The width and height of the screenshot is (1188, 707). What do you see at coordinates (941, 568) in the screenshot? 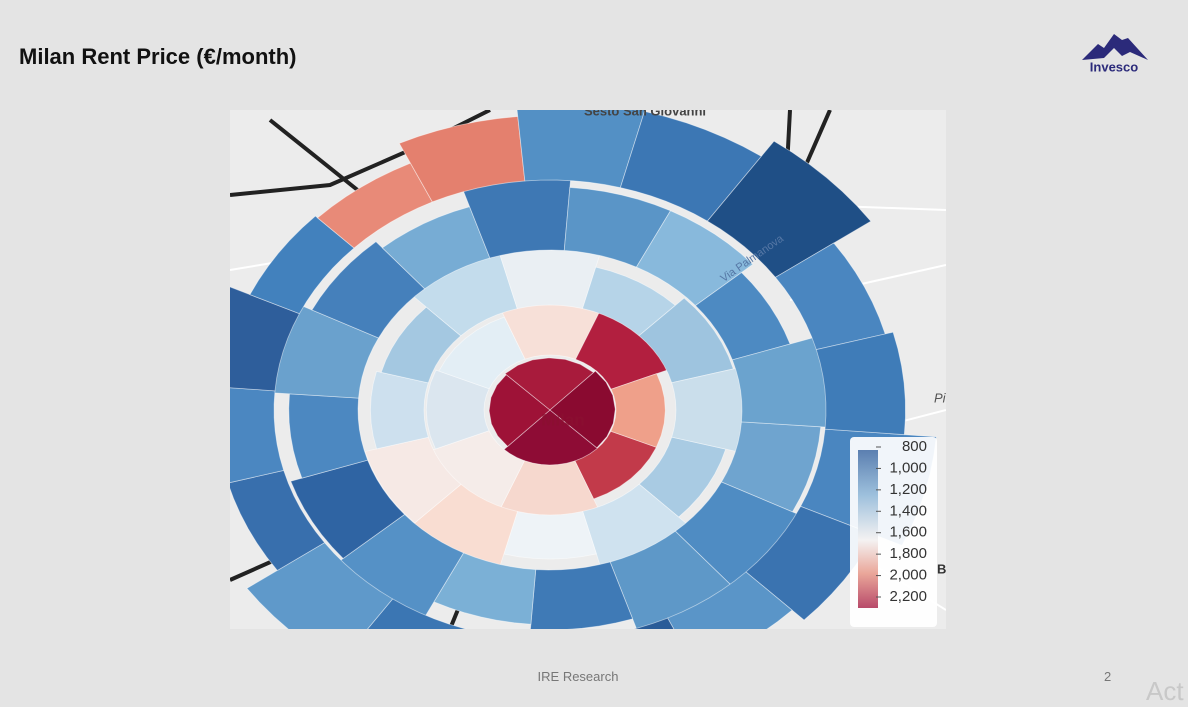
I see `place-label: B` at bounding box center [941, 568].